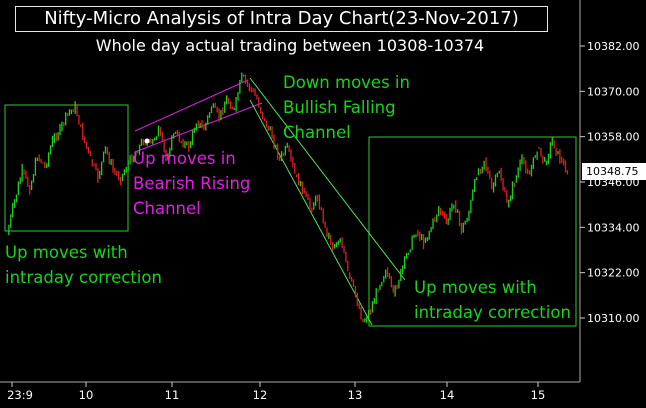 The image size is (646, 408). What do you see at coordinates (492, 300) in the screenshot?
I see `annotation-right-box: Up moves with intraday correction` at bounding box center [492, 300].